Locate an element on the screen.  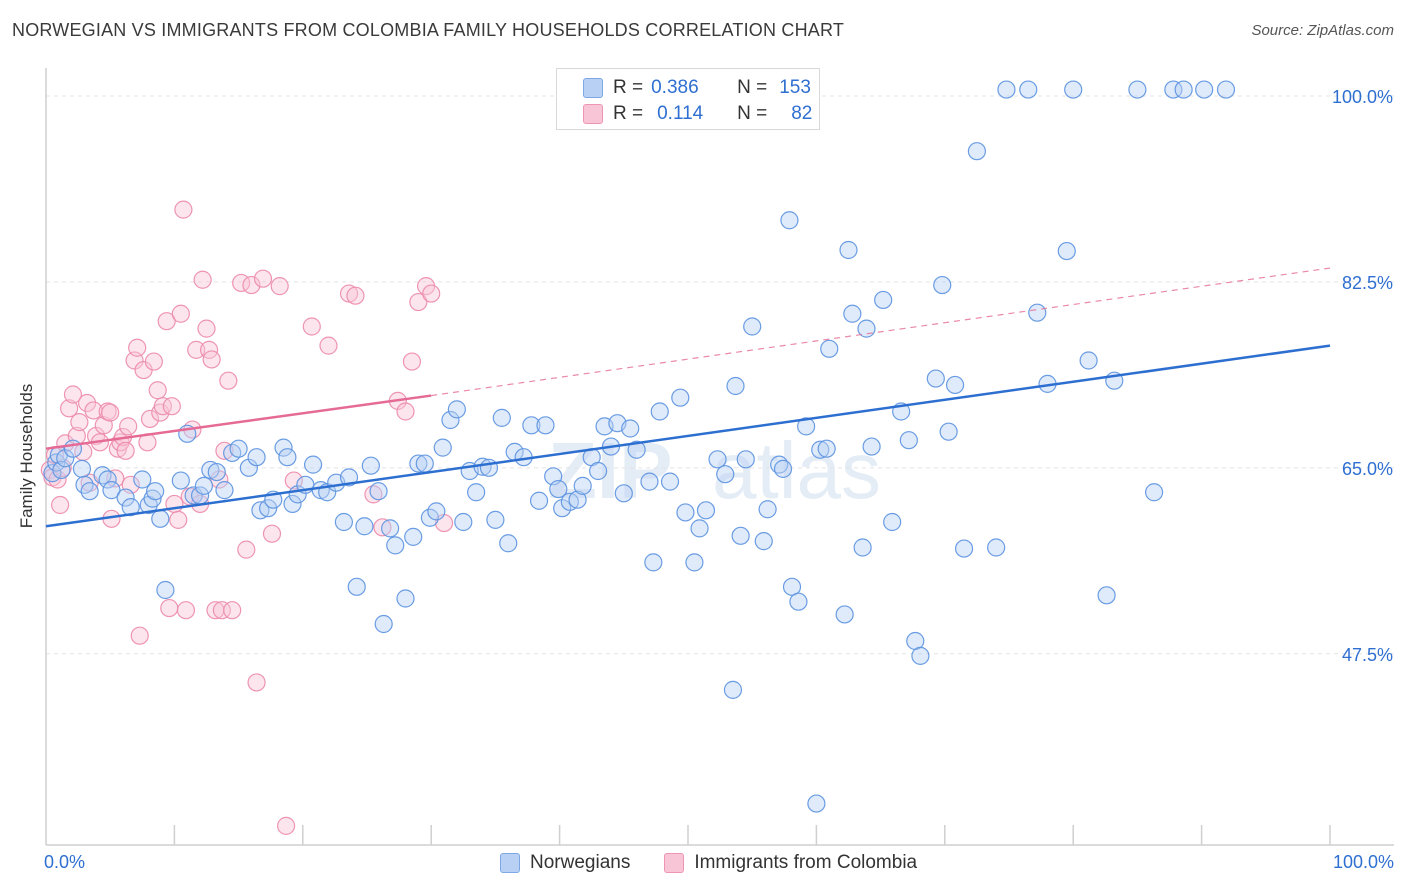
legend-item-norwegians: Norwegians is located at coordinates (565, 863).